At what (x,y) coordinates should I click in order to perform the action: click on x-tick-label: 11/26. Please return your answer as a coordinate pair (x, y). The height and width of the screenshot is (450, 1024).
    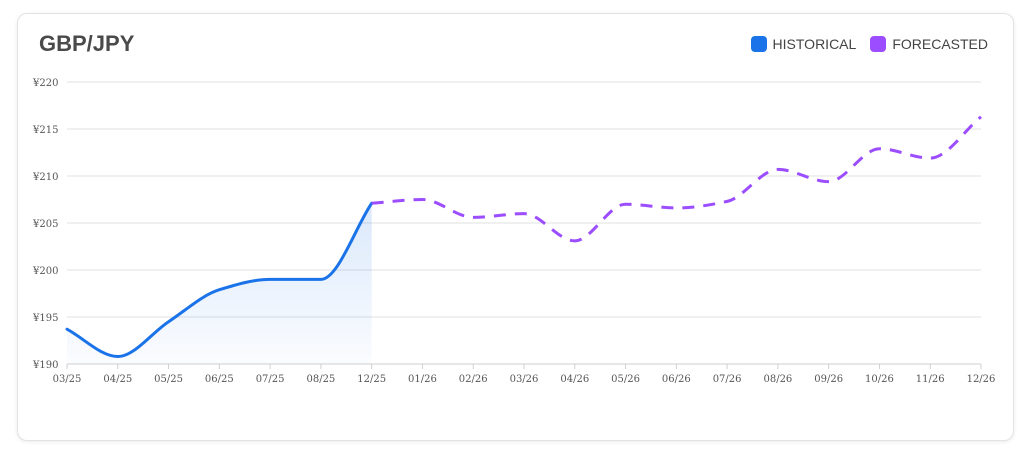
    Looking at the image, I should click on (930, 379).